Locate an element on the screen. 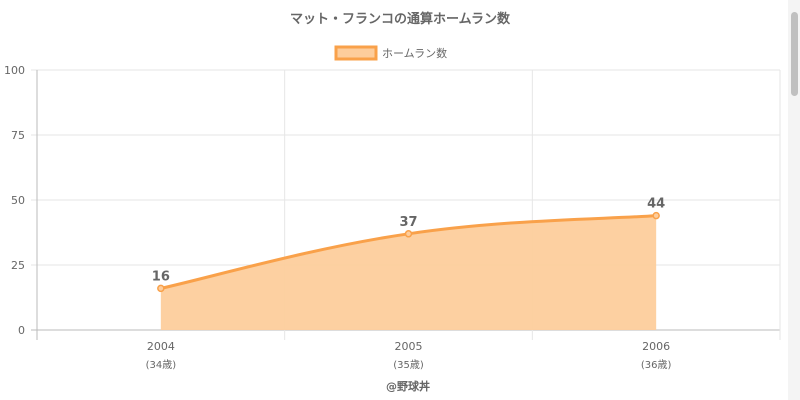  x-tick-label: 2006 is located at coordinates (656, 346).